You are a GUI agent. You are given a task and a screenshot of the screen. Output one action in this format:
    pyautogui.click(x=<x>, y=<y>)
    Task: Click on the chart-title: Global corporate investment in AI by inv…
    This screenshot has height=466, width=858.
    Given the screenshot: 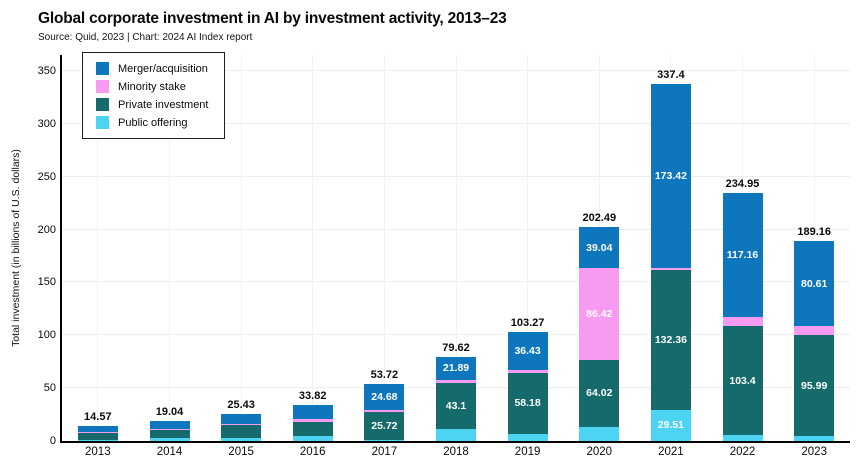 What is the action you would take?
    pyautogui.click(x=272, y=18)
    